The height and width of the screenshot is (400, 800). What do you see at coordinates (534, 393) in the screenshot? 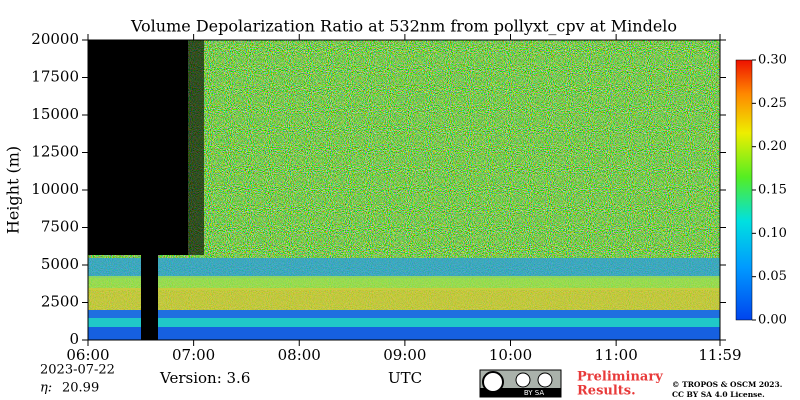
I see `badge-text: BY SA` at bounding box center [534, 393].